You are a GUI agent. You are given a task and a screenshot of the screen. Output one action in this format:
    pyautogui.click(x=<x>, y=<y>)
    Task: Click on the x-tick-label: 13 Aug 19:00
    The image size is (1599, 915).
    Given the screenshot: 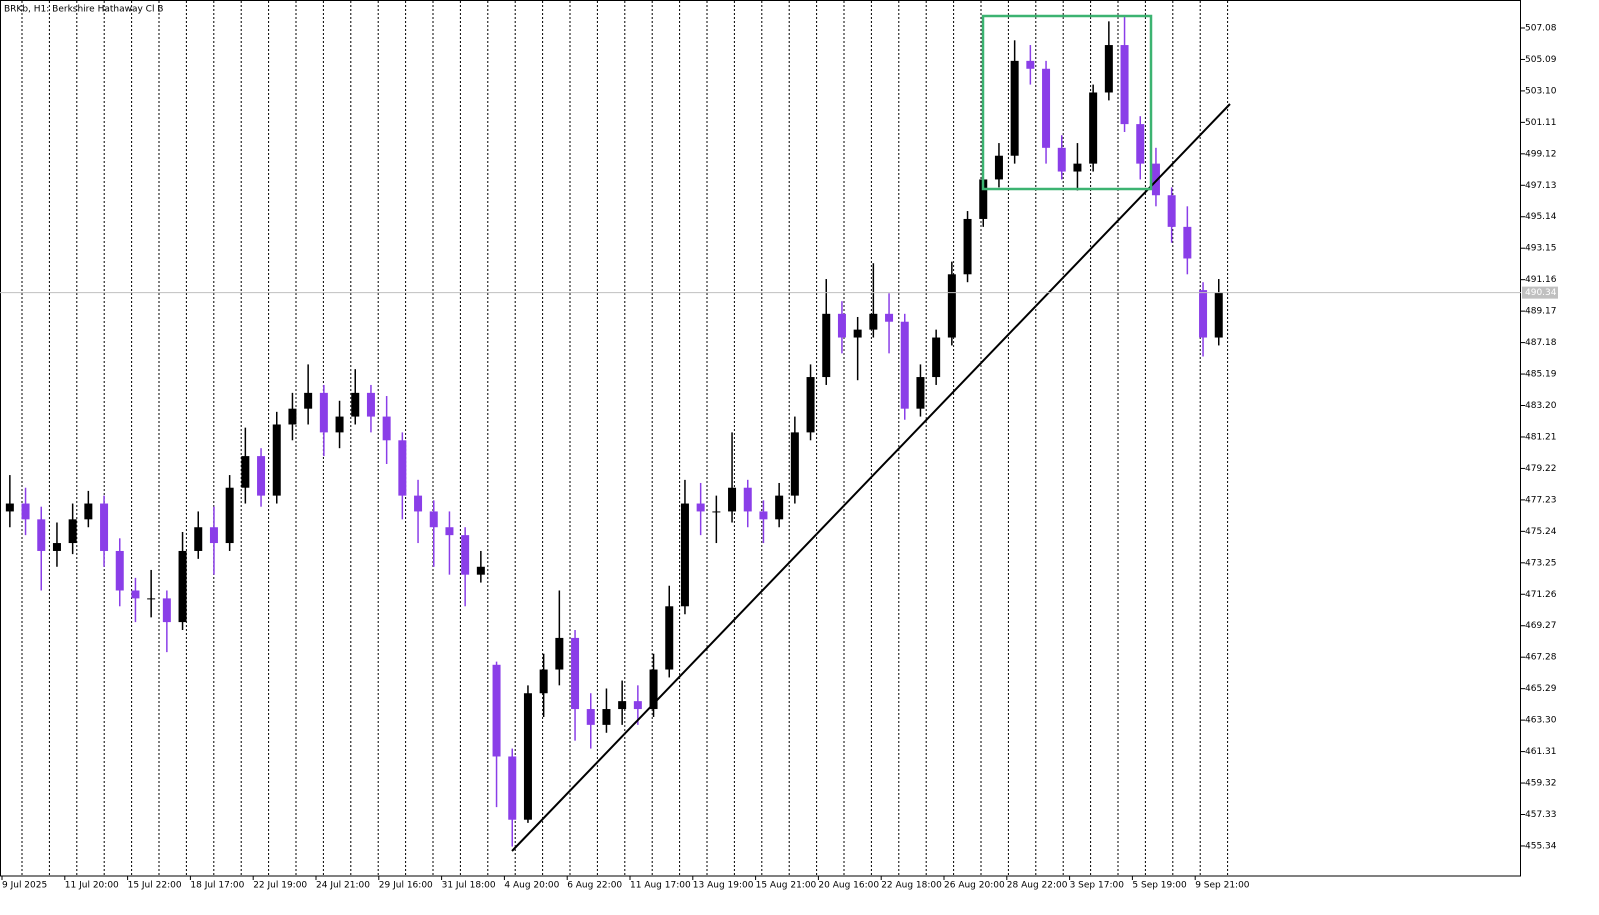 What is the action you would take?
    pyautogui.click(x=723, y=886)
    